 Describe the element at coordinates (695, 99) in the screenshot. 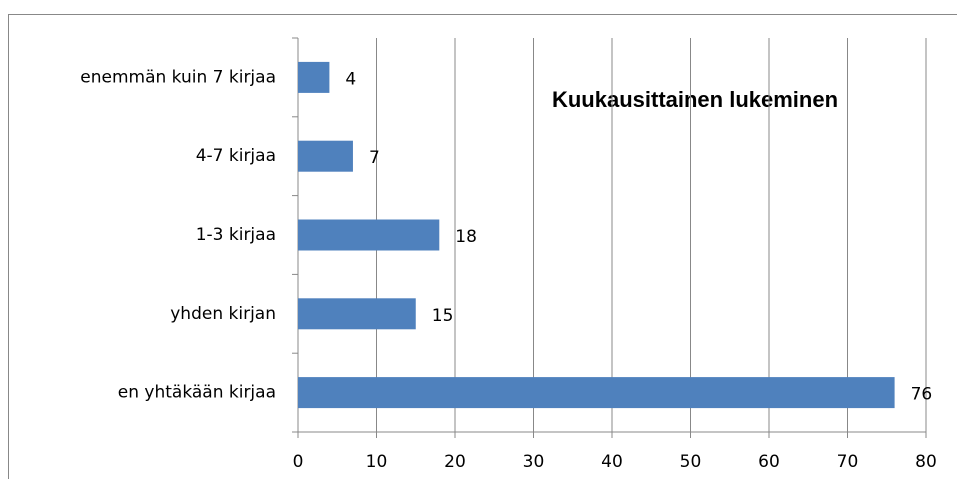

I see `chart-title: Kuukausittainen lukeminen` at that location.